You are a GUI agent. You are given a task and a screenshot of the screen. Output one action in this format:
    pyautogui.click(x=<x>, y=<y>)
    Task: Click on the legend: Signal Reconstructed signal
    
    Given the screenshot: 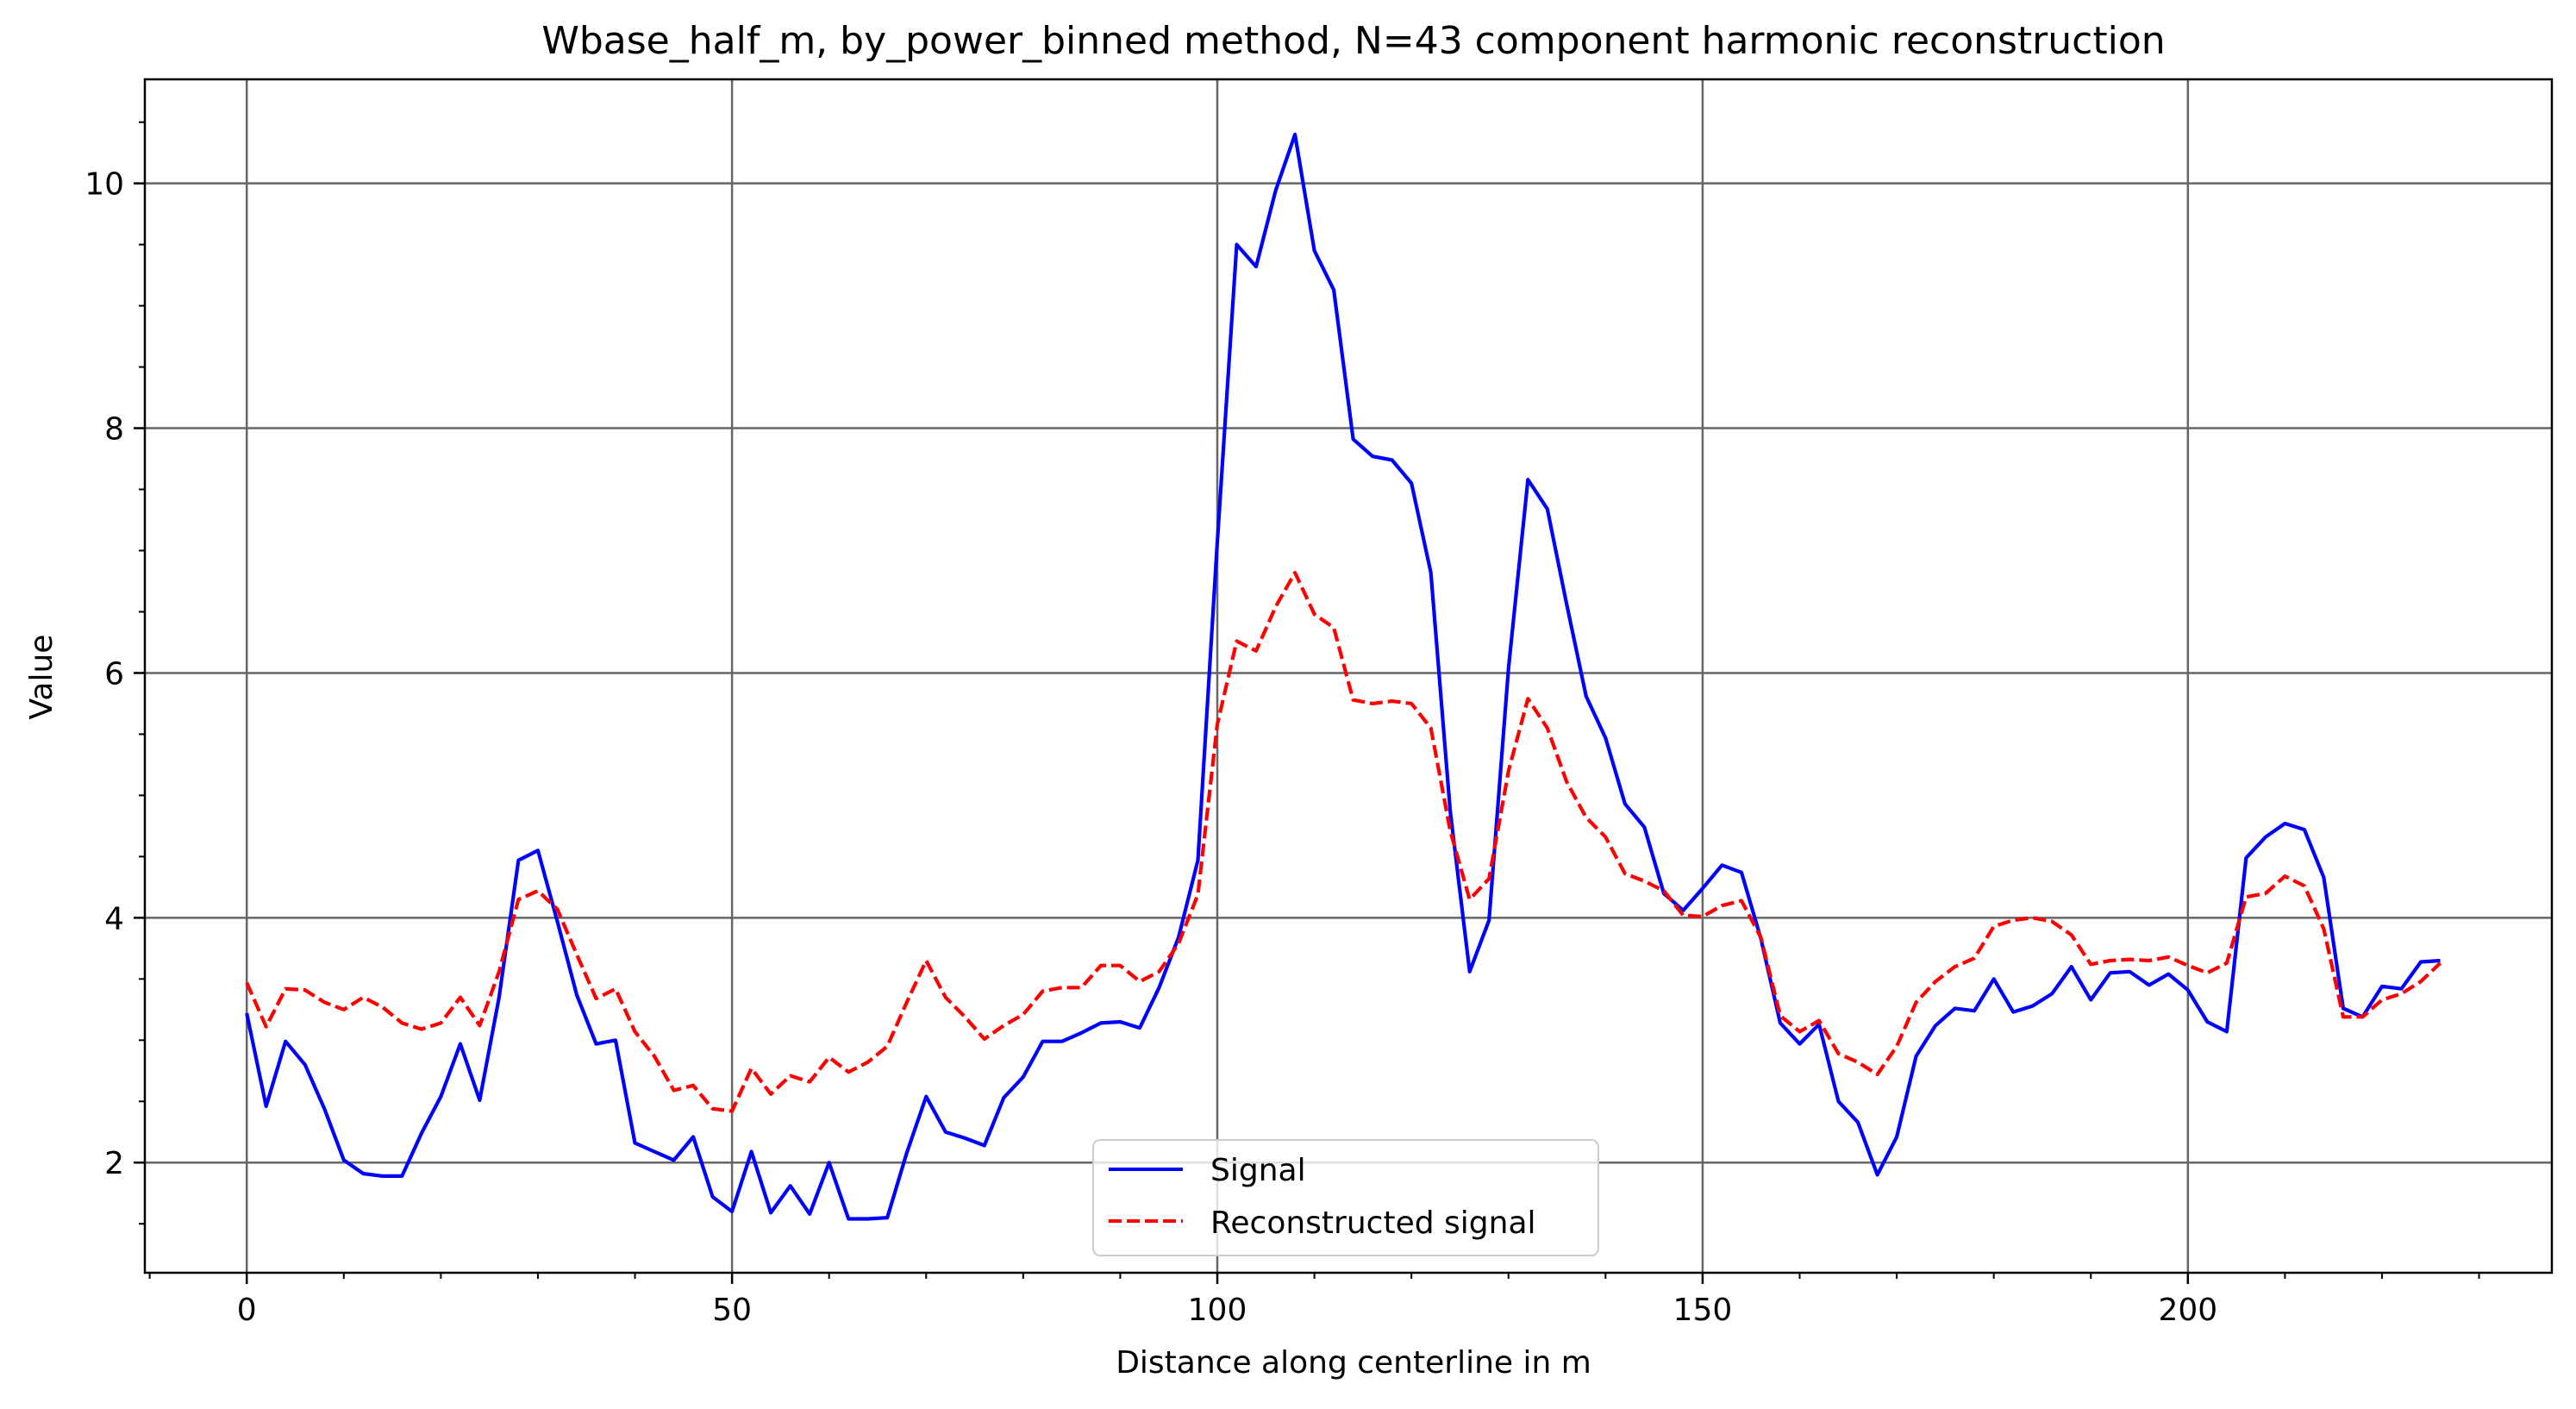 What is the action you would take?
    pyautogui.click(x=1345, y=1197)
    